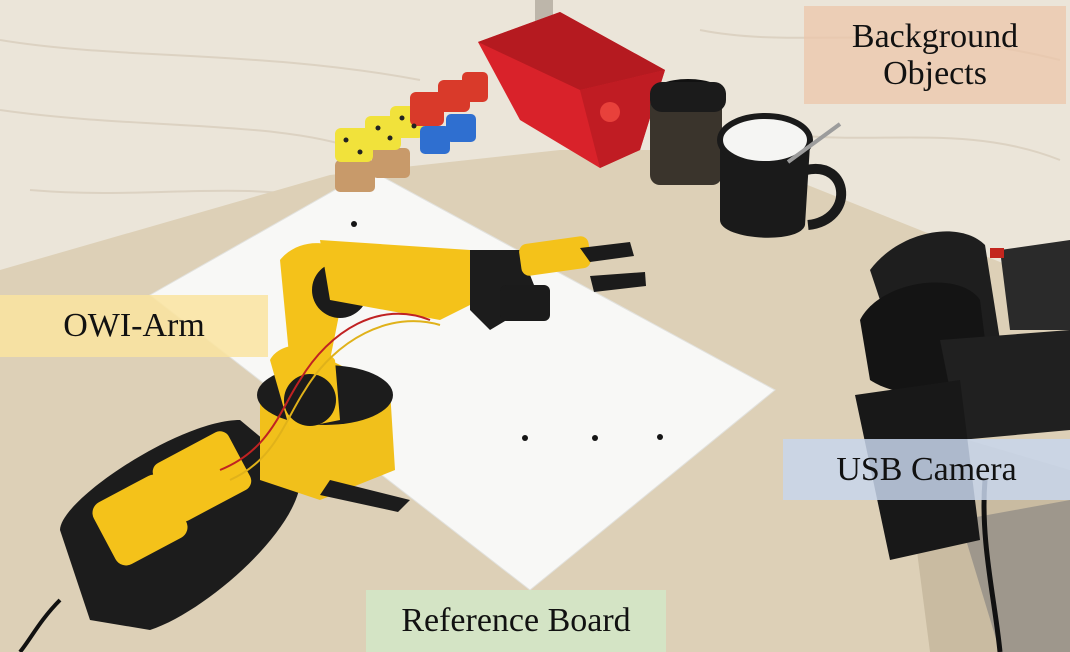  I want to click on owi-arm-label: OWI-Arm, so click(134, 326).